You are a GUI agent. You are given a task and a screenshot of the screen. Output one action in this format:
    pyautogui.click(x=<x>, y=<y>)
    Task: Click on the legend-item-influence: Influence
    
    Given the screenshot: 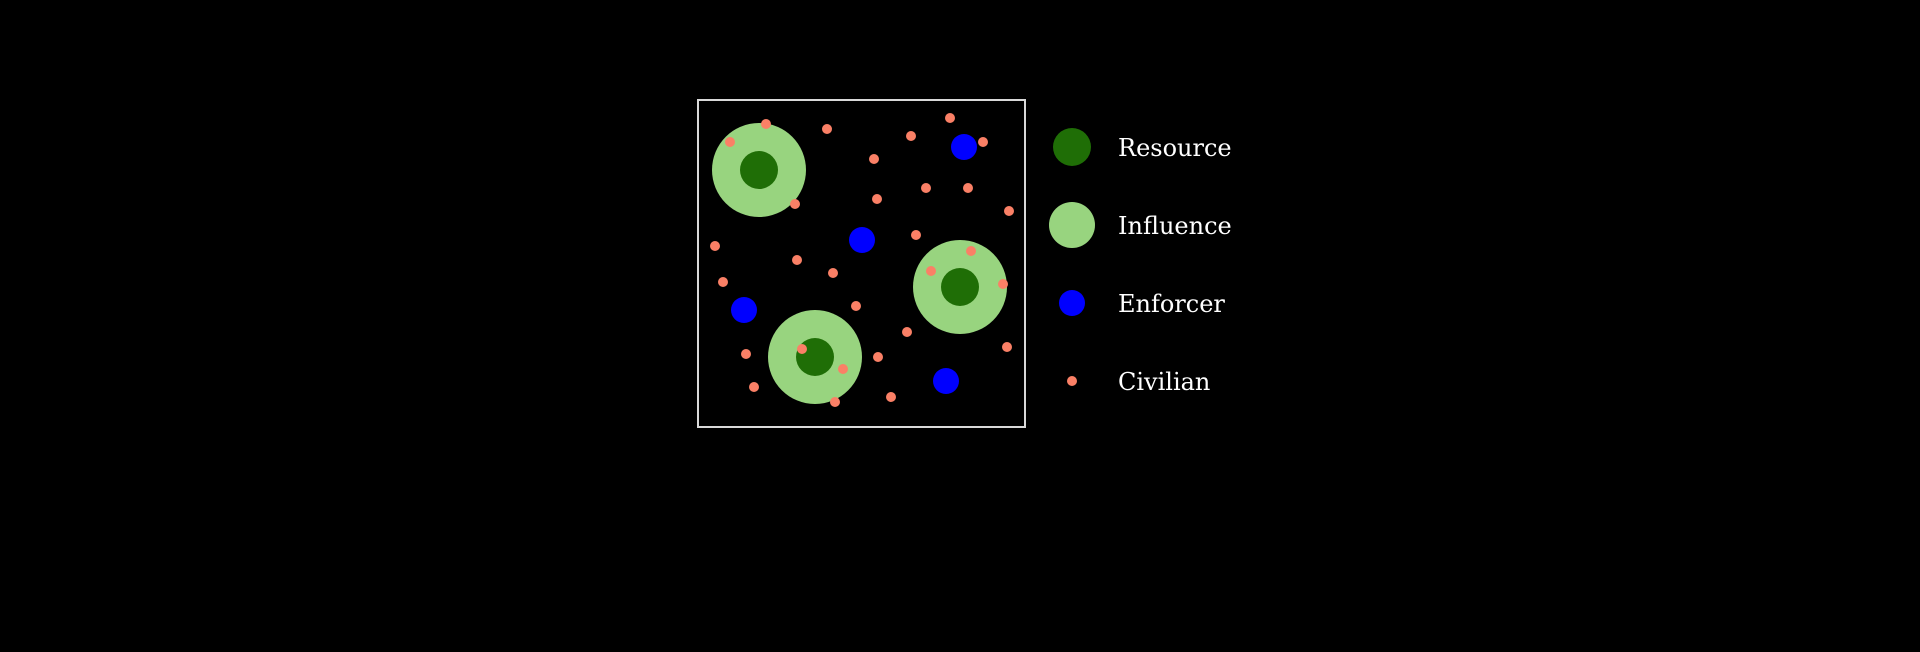 What is the action you would take?
    pyautogui.click(x=1140, y=225)
    